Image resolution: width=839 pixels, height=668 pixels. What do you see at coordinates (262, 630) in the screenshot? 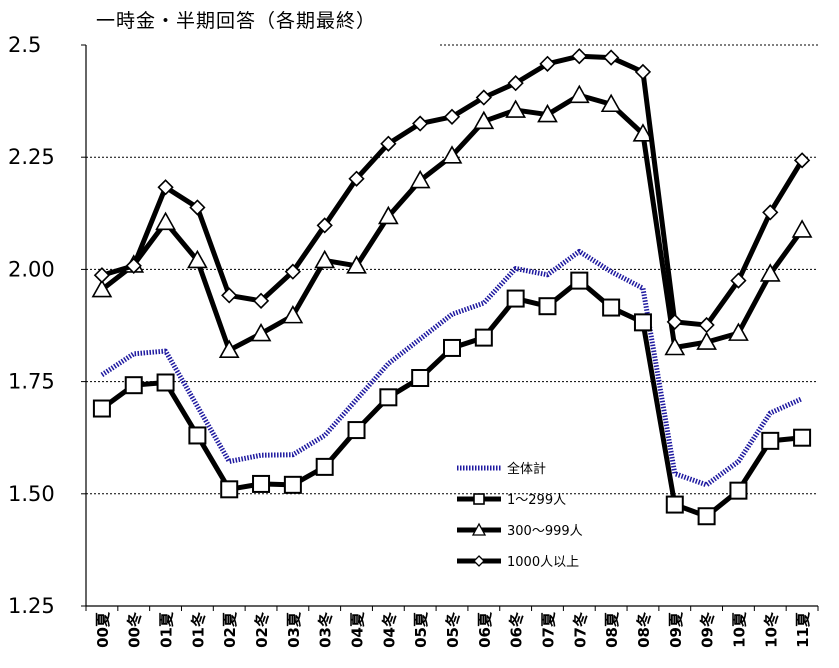
I see `x-tick-label: 02冬` at bounding box center [262, 630].